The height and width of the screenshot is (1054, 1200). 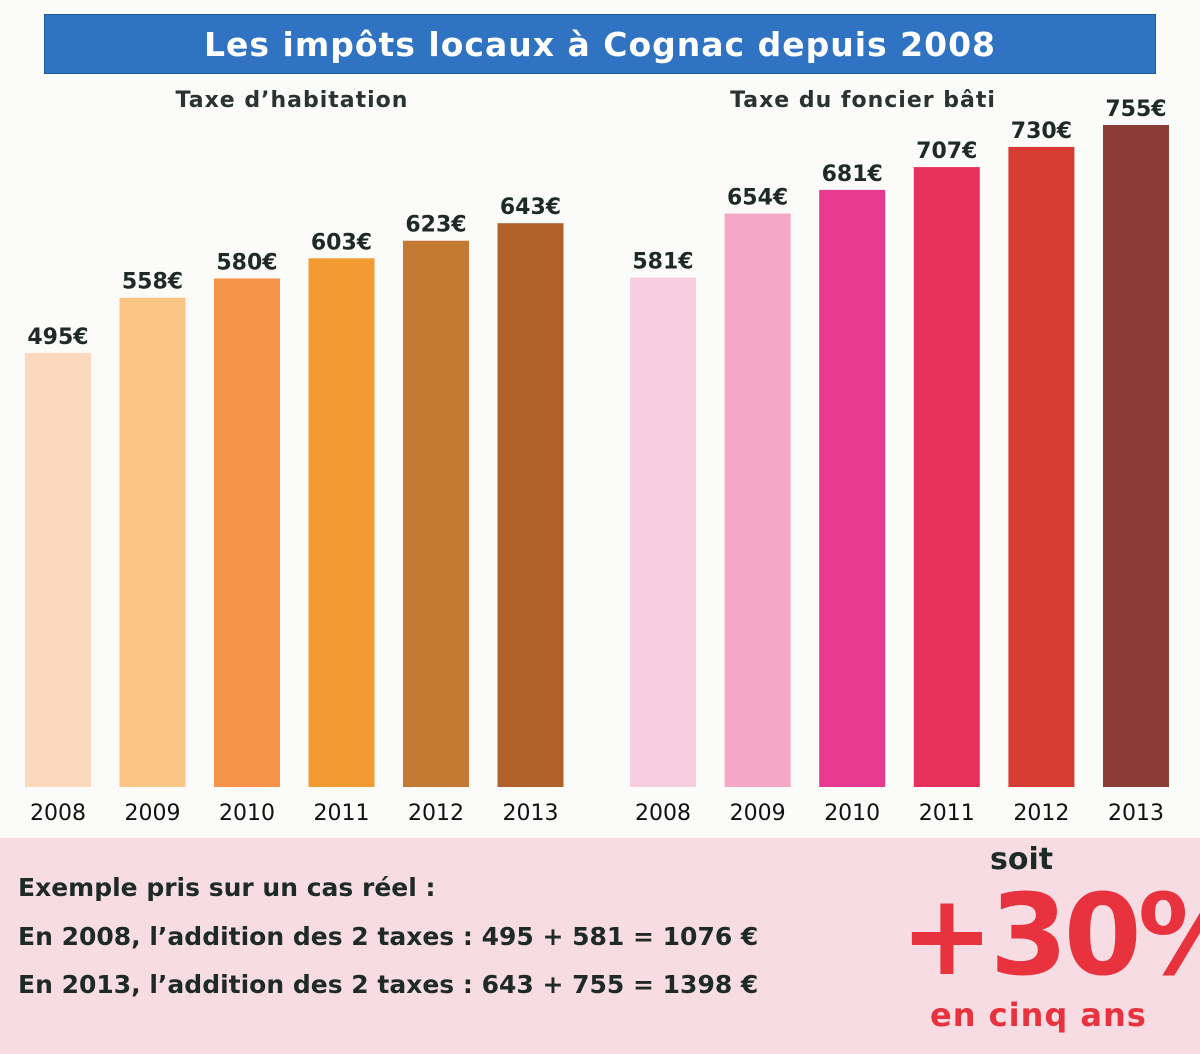 What do you see at coordinates (1135, 109) in the screenshot?
I see `data-label-2-2013: 755€` at bounding box center [1135, 109].